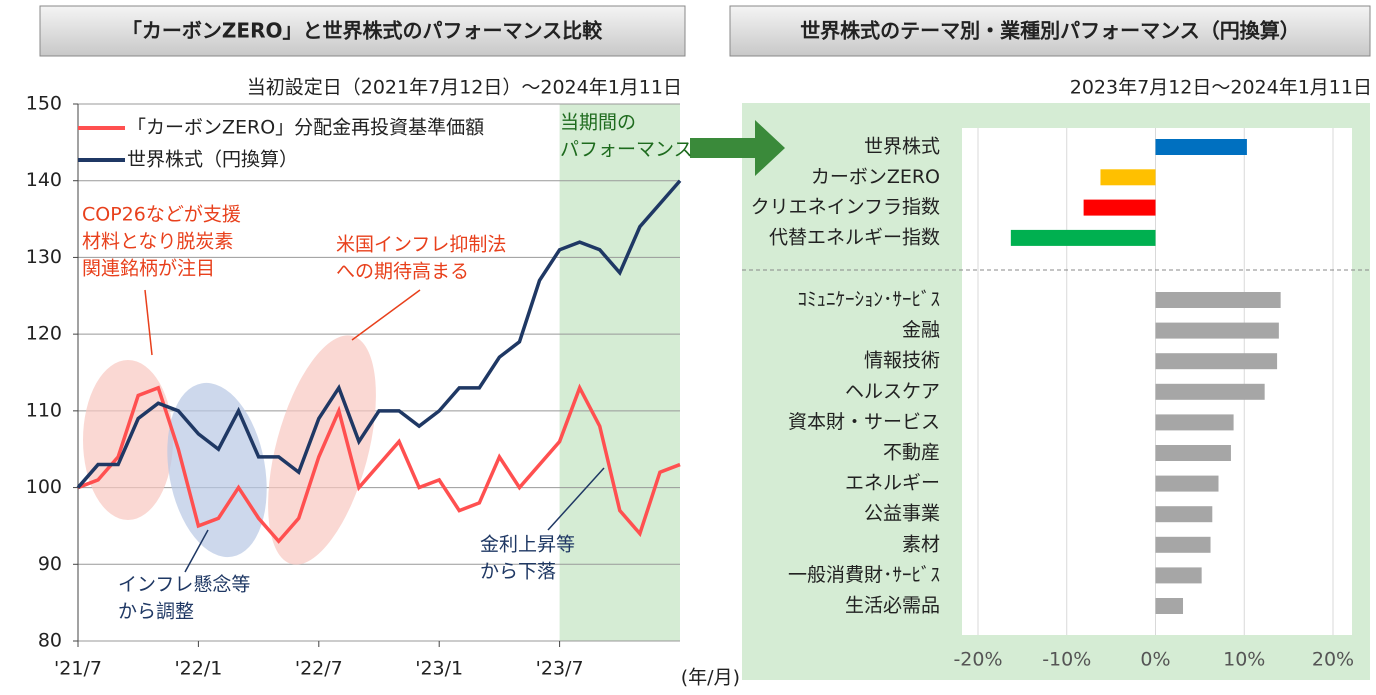  What do you see at coordinates (892, 483) in the screenshot?
I see `category-label: エネルギー` at bounding box center [892, 483].